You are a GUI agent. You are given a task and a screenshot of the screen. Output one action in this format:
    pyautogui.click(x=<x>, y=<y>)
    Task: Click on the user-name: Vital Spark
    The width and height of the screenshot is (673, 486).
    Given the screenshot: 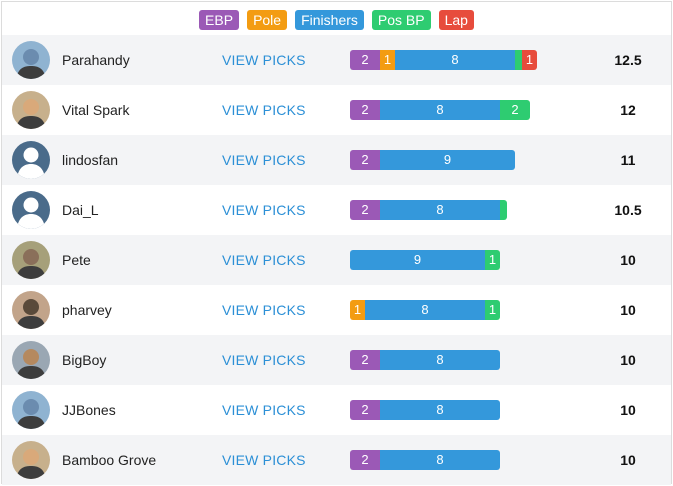 What is the action you would take?
    pyautogui.click(x=96, y=110)
    